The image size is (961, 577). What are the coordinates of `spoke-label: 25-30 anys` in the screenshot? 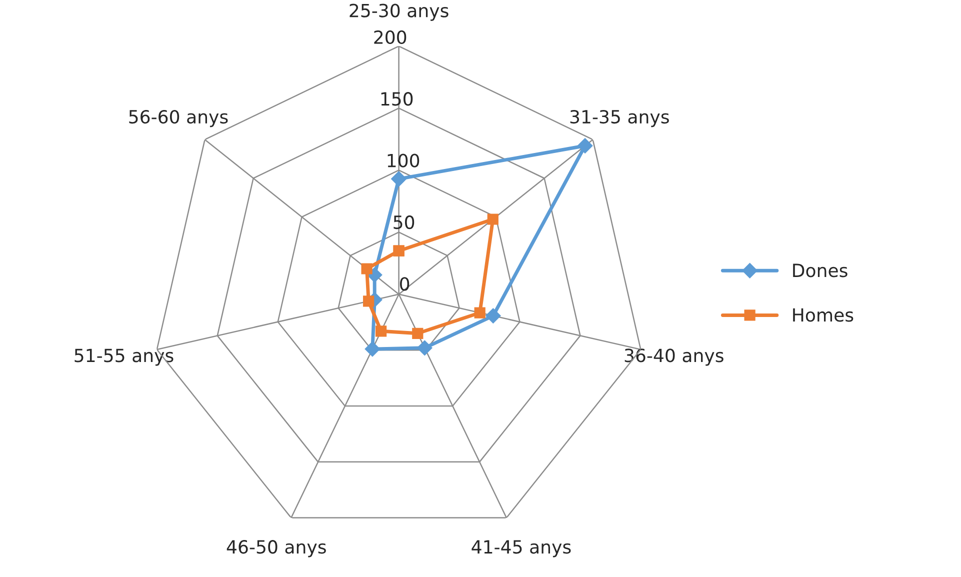 It's located at (399, 12).